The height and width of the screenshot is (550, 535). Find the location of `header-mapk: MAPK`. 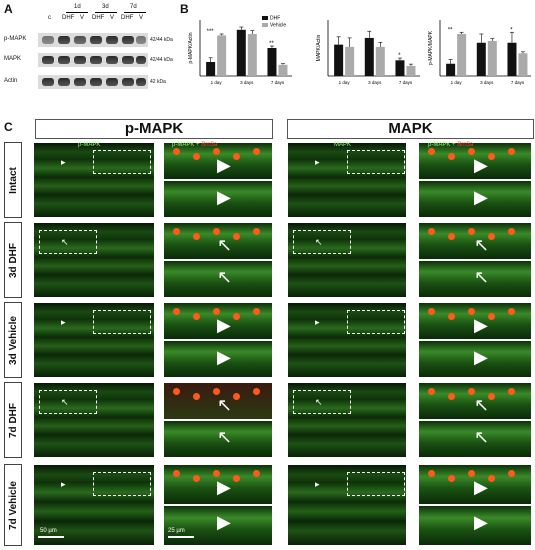

header-mapk: MAPK is located at coordinates (410, 129).